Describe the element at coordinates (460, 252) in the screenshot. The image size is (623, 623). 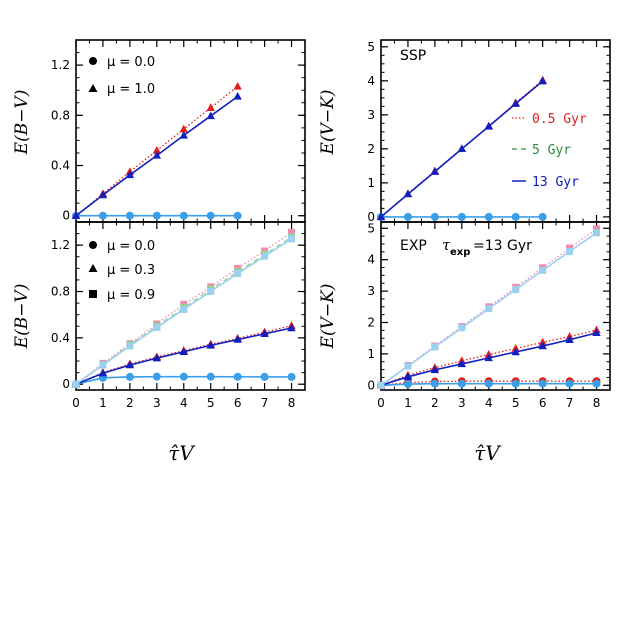
I see `panel-label-exp-sub: exp` at that location.